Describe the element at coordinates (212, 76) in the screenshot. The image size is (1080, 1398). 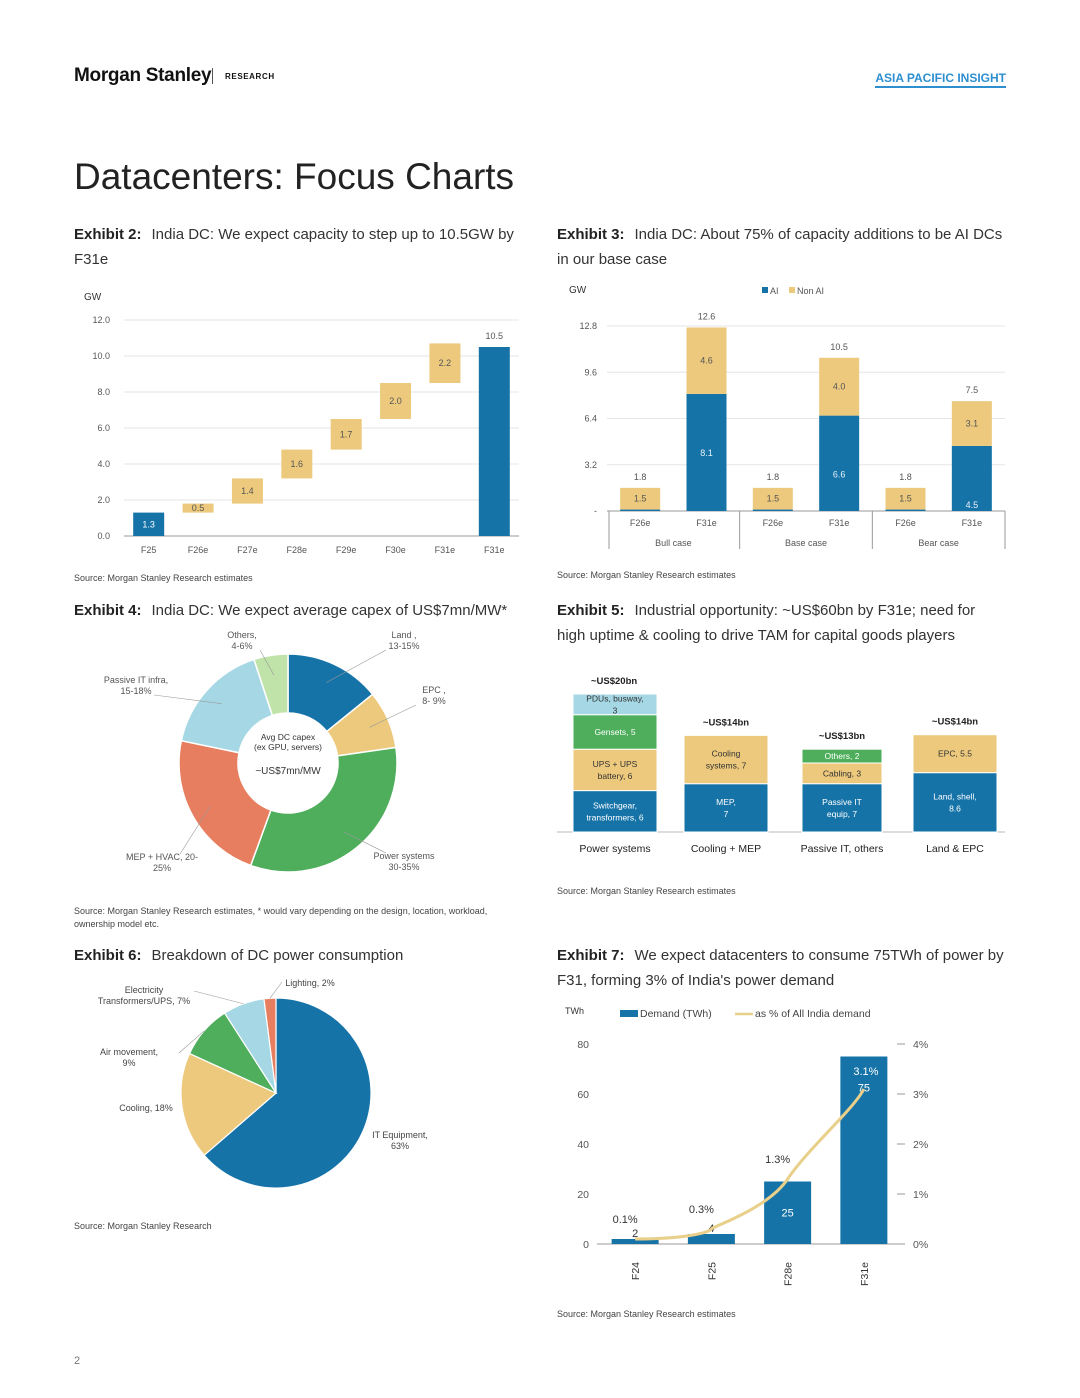
I see `brand-divider` at that location.